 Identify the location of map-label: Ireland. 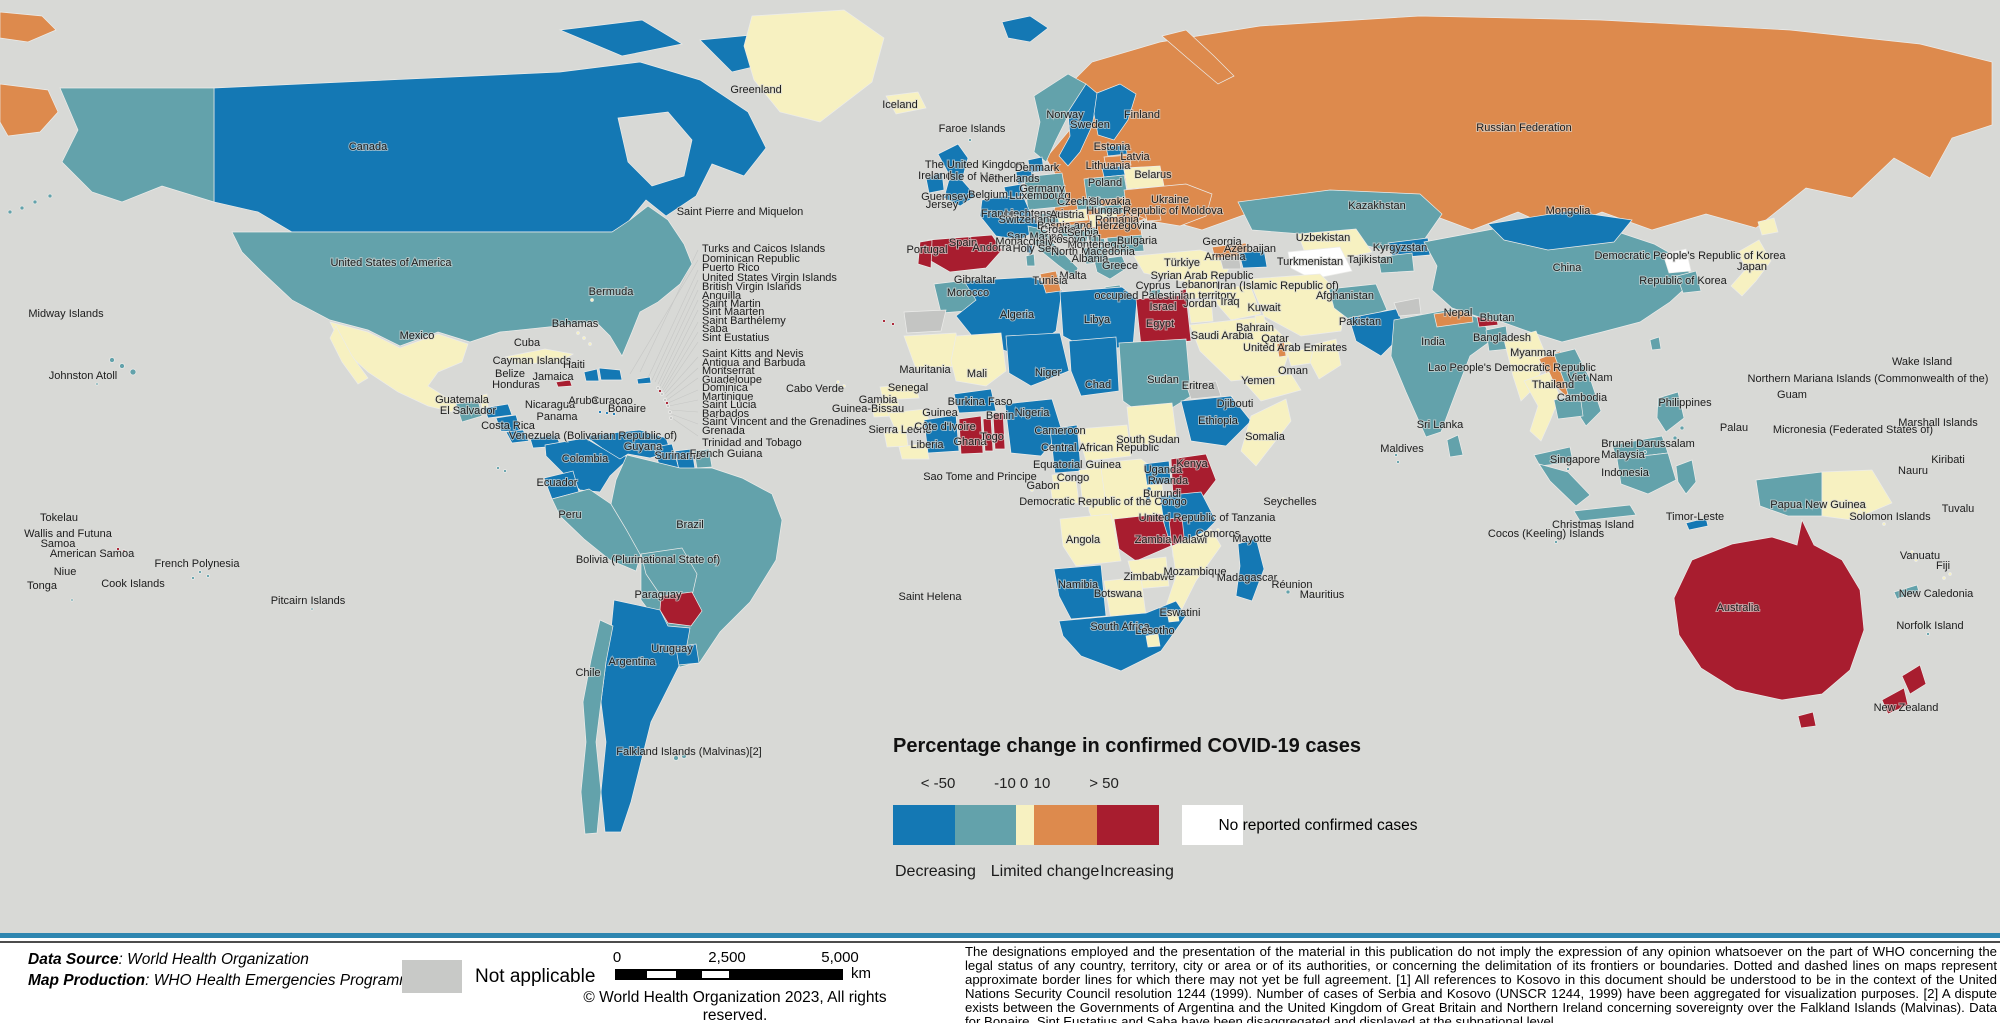
(935, 176).